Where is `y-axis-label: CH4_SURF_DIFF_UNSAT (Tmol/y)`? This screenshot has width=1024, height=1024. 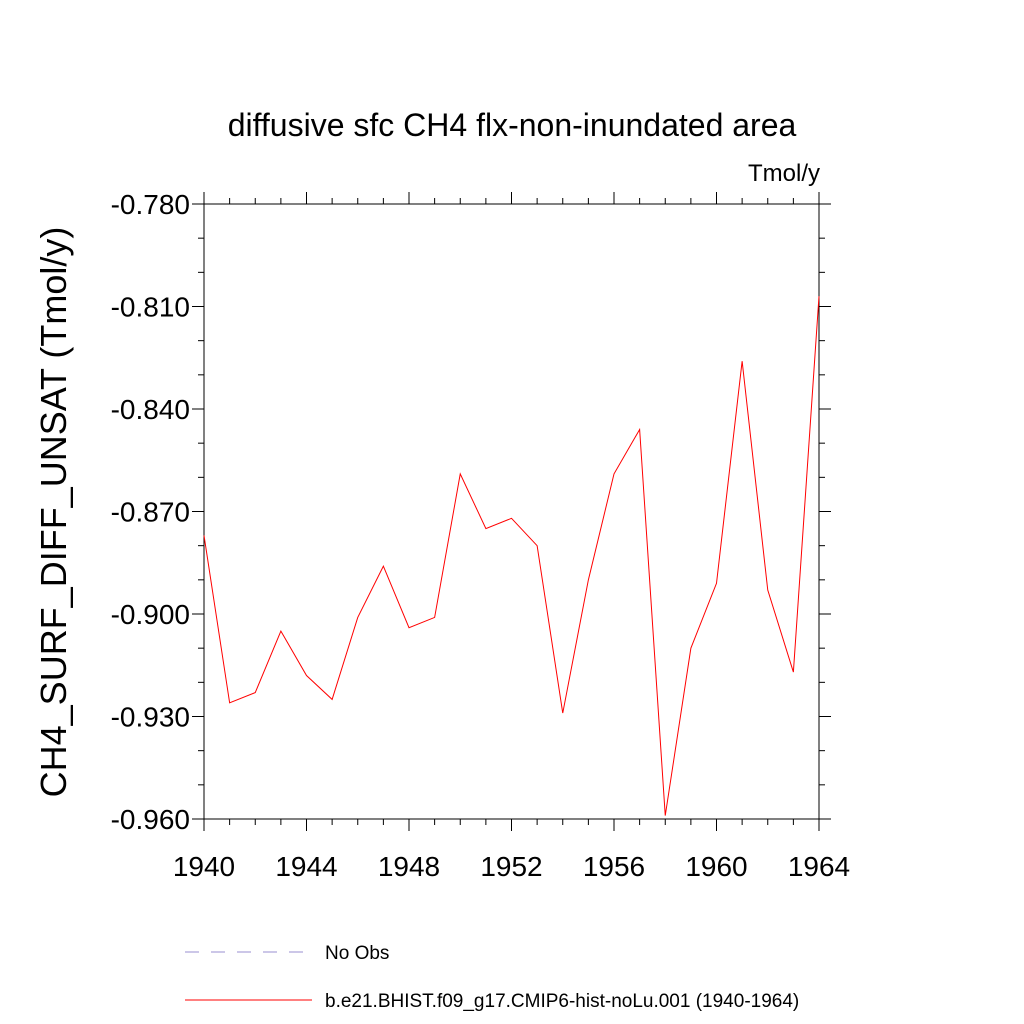
y-axis-label: CH4_SURF_DIFF_UNSAT (Tmol/y) is located at coordinates (53, 512).